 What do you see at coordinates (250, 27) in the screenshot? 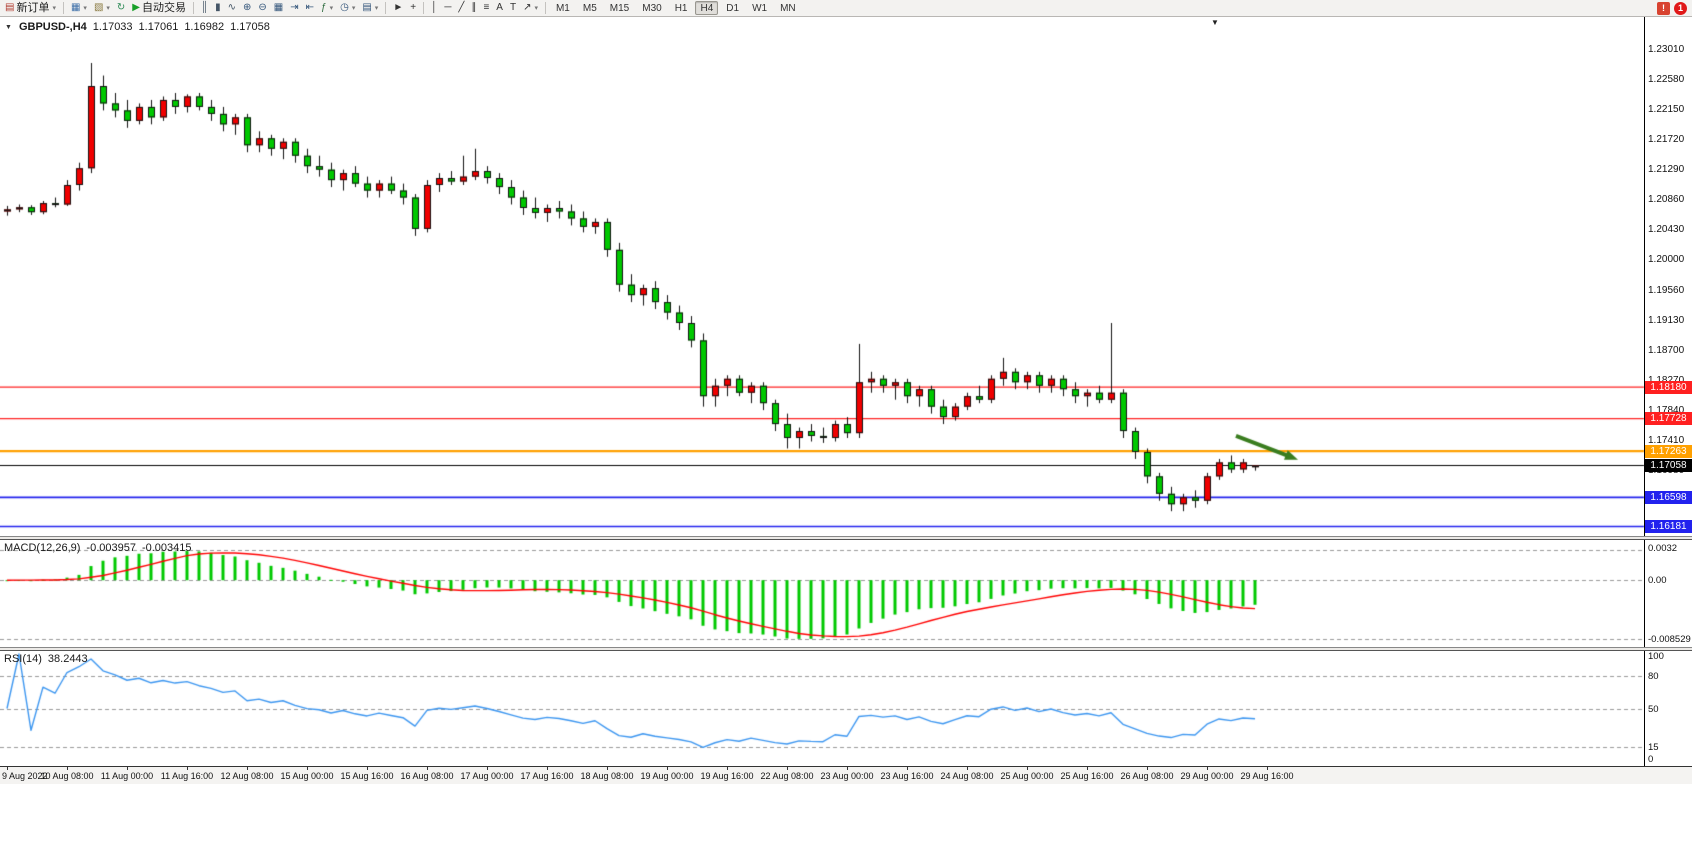
I see `ohlc-close: 1.17058` at bounding box center [250, 27].